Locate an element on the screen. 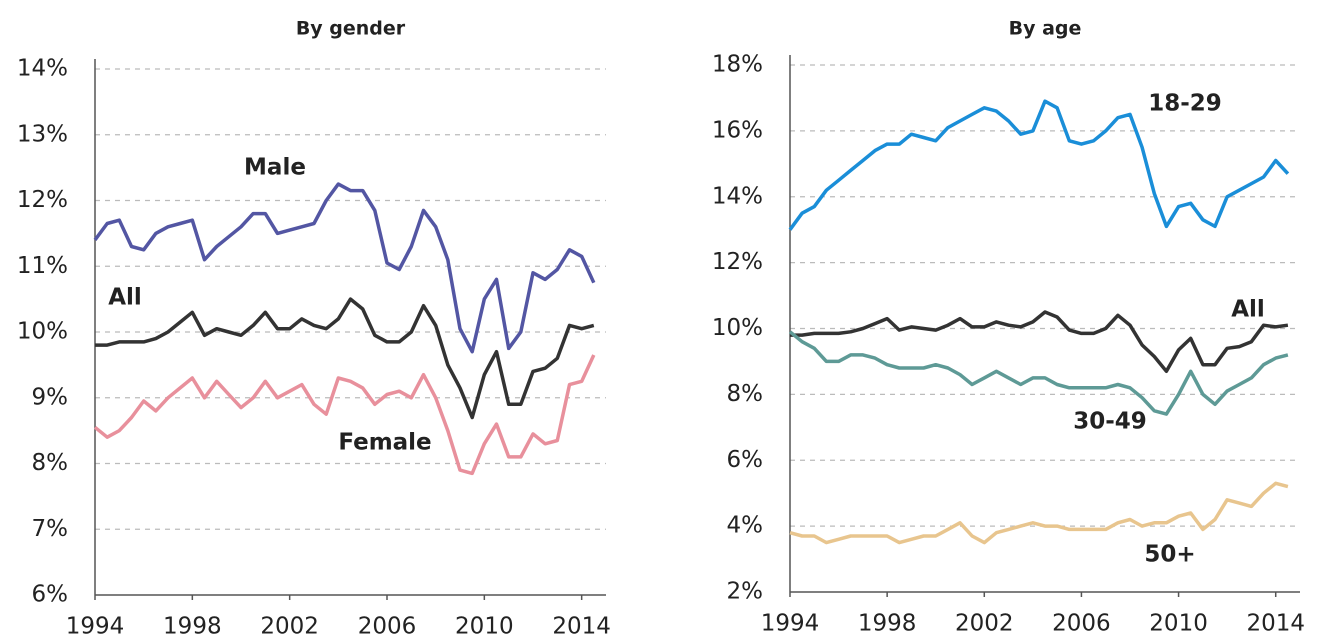 The width and height of the screenshot is (1319, 643). panel-title: By gender is located at coordinates (351, 29).